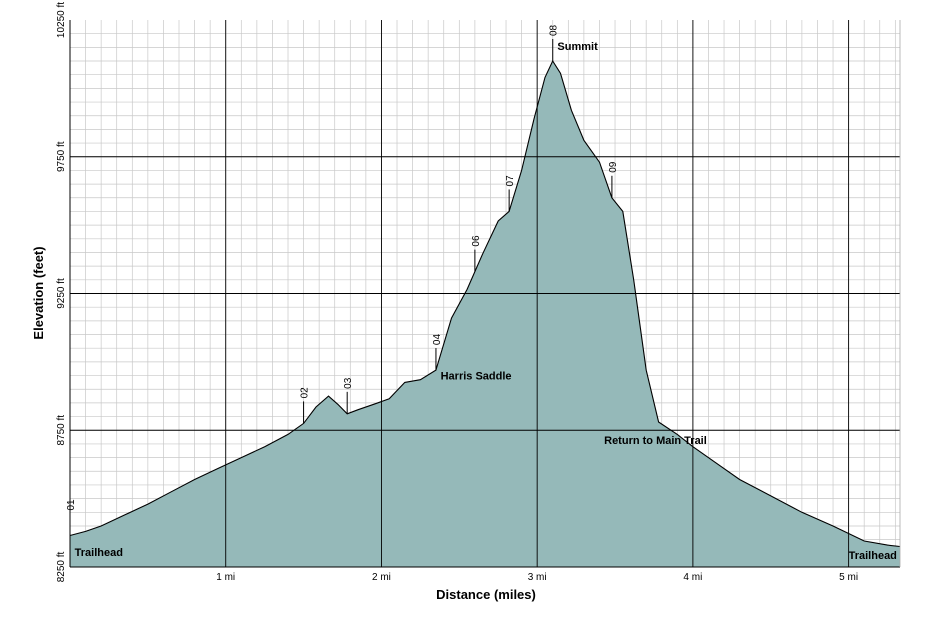 This screenshot has height=620, width=950. Describe the element at coordinates (476, 377) in the screenshot. I see `annotation-label: Harris Saddle` at that location.